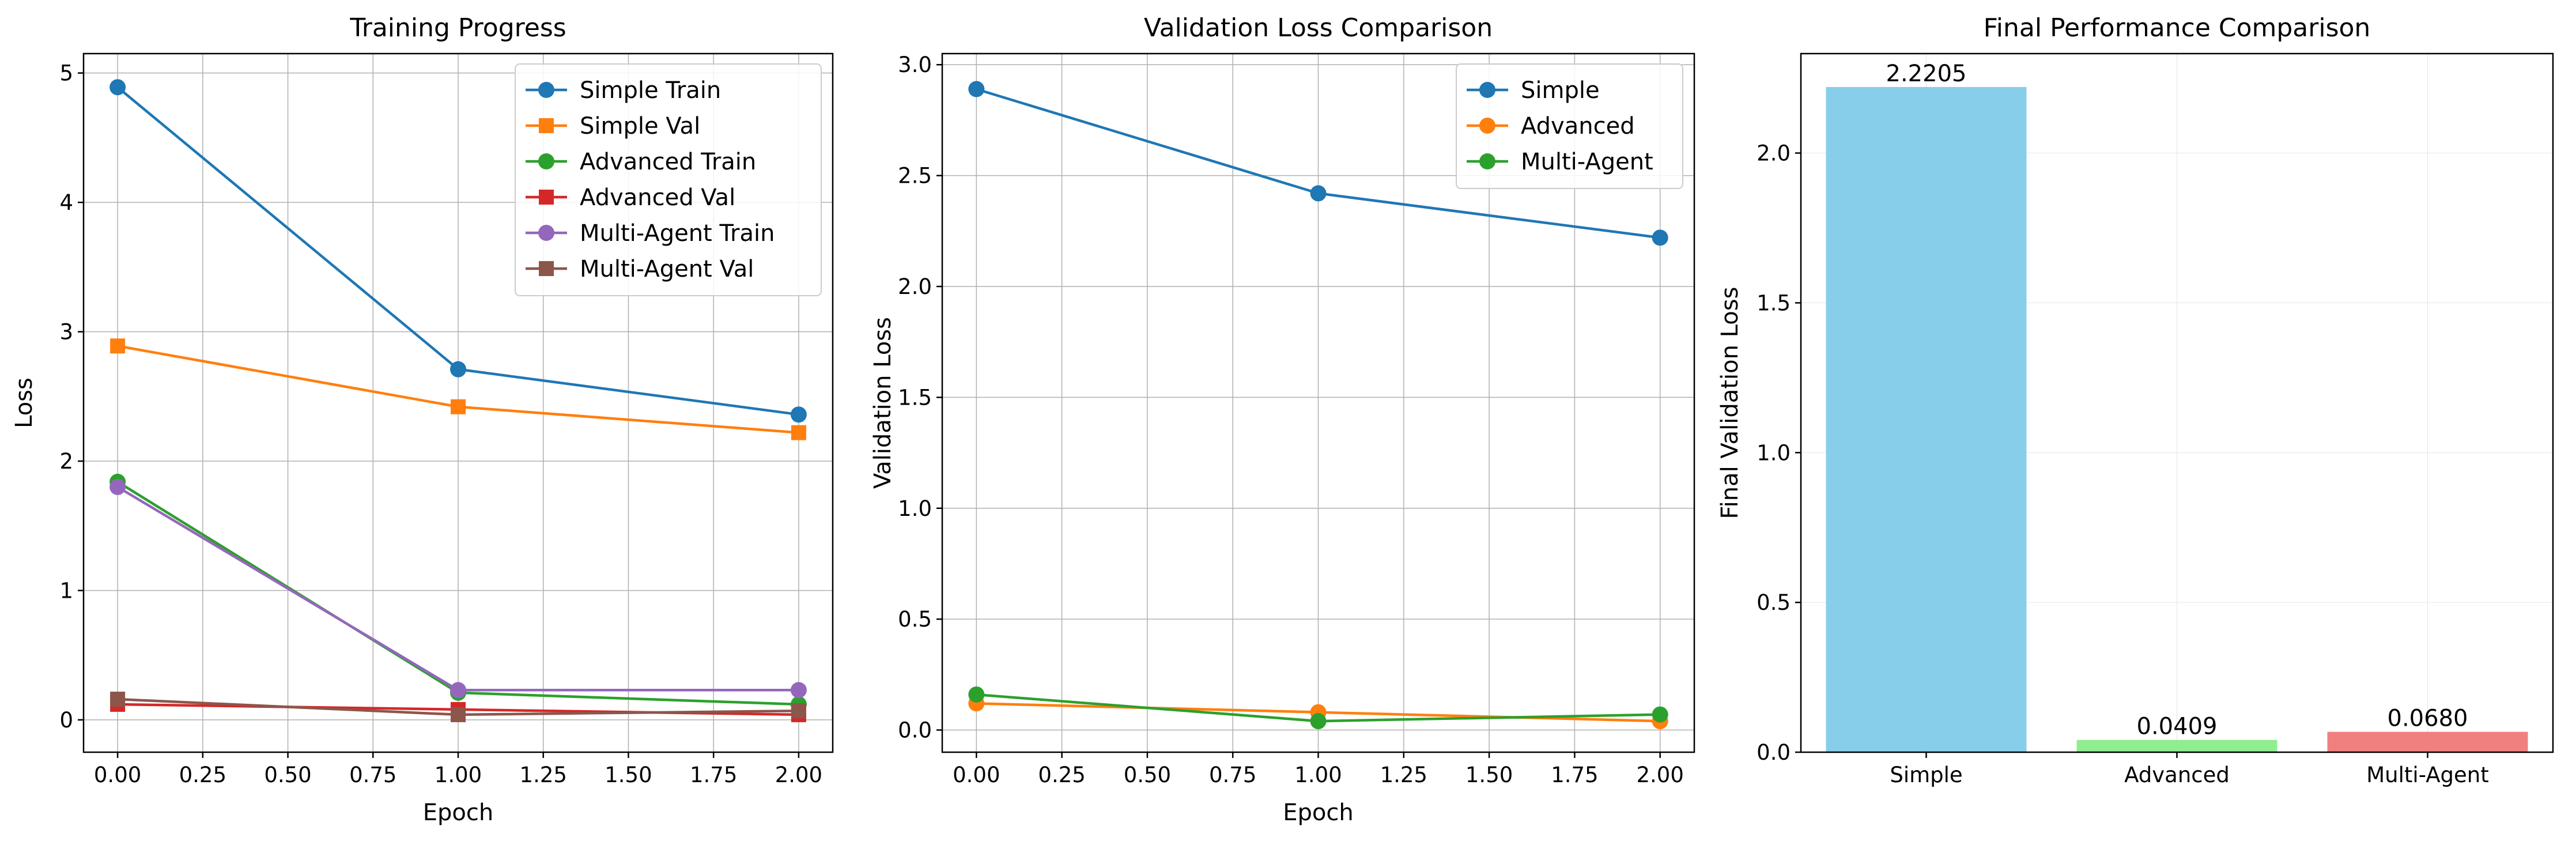  Describe the element at coordinates (1926, 775) in the screenshot. I see `x-tick-label: Simple` at that location.